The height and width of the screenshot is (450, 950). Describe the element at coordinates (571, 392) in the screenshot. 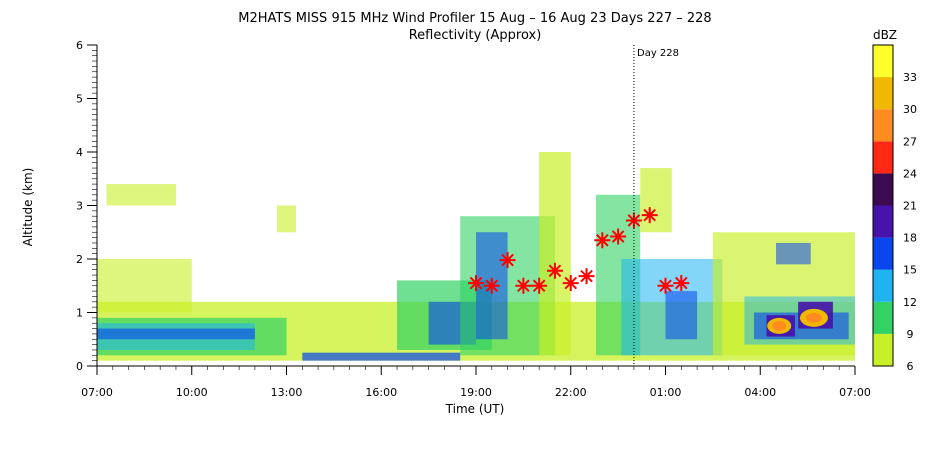

I see `x-tick-label: 22:00` at that location.